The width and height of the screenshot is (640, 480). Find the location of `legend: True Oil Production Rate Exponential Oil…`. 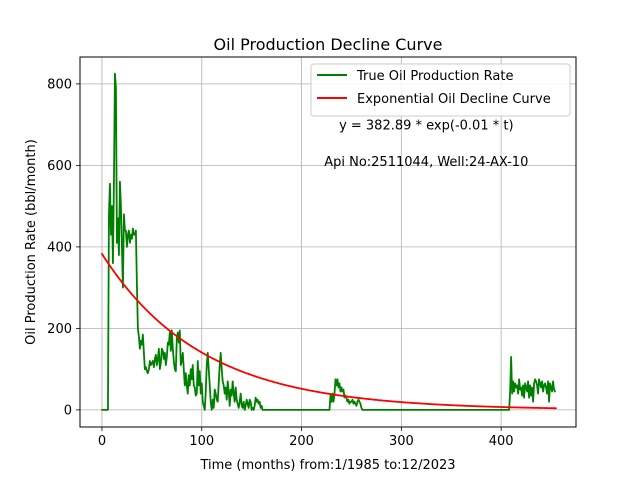

legend: True Oil Production Rate Exponential Oil… is located at coordinates (440, 90).